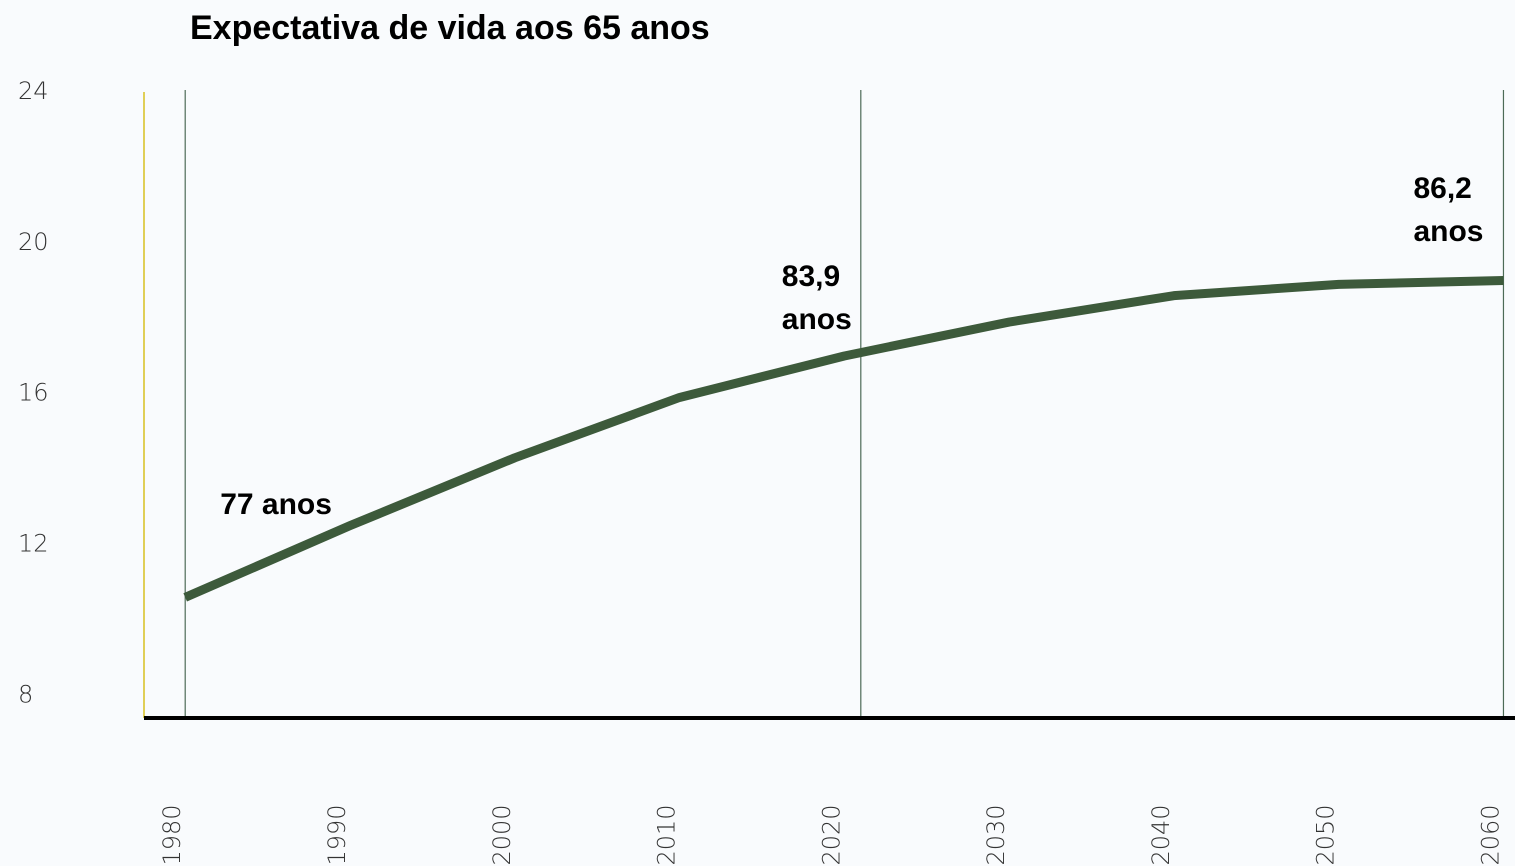 Image resolution: width=1515 pixels, height=866 pixels. I want to click on y-tick-label: 24, so click(33, 91).